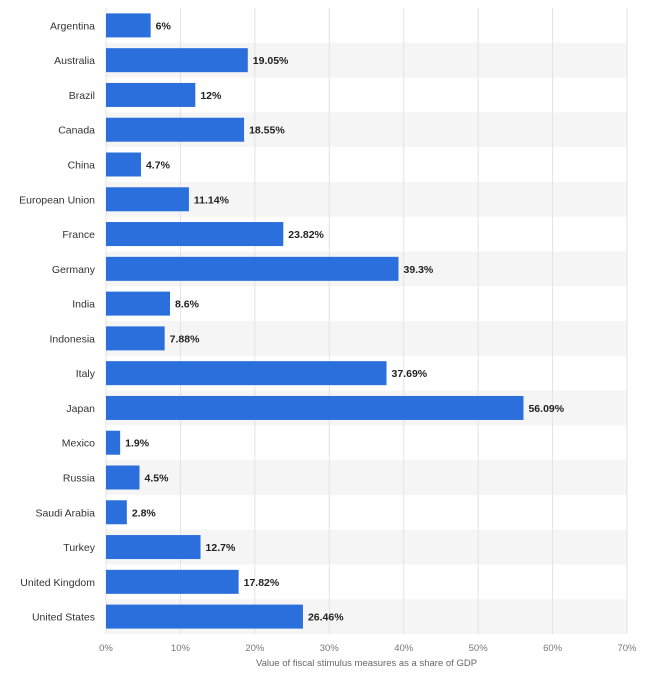  What do you see at coordinates (479, 648) in the screenshot?
I see `x-tick-label: 50%` at bounding box center [479, 648].